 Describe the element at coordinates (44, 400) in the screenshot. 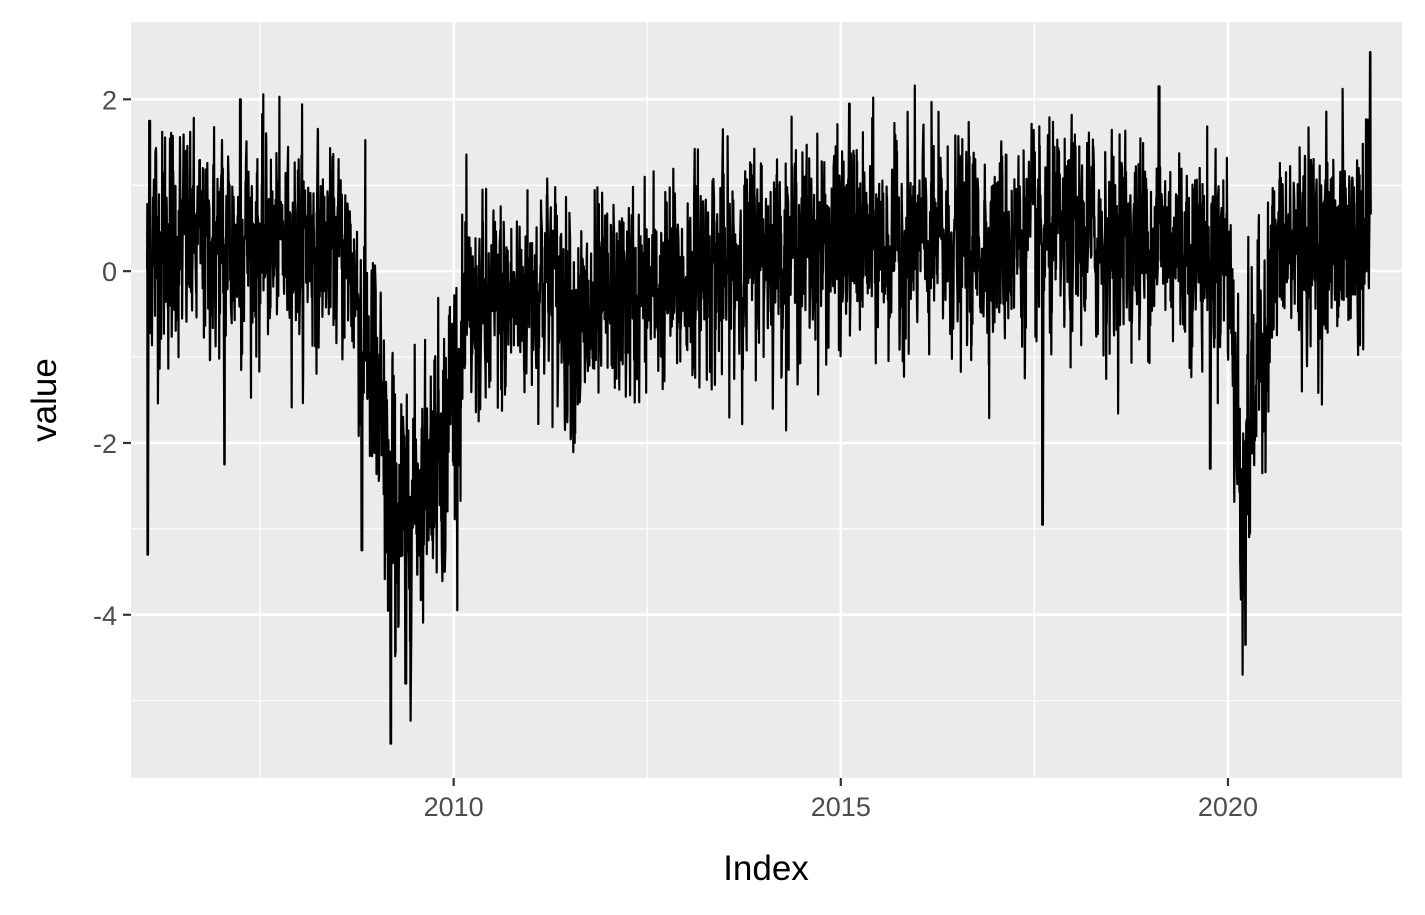

I see `y-axis-title: value` at that location.